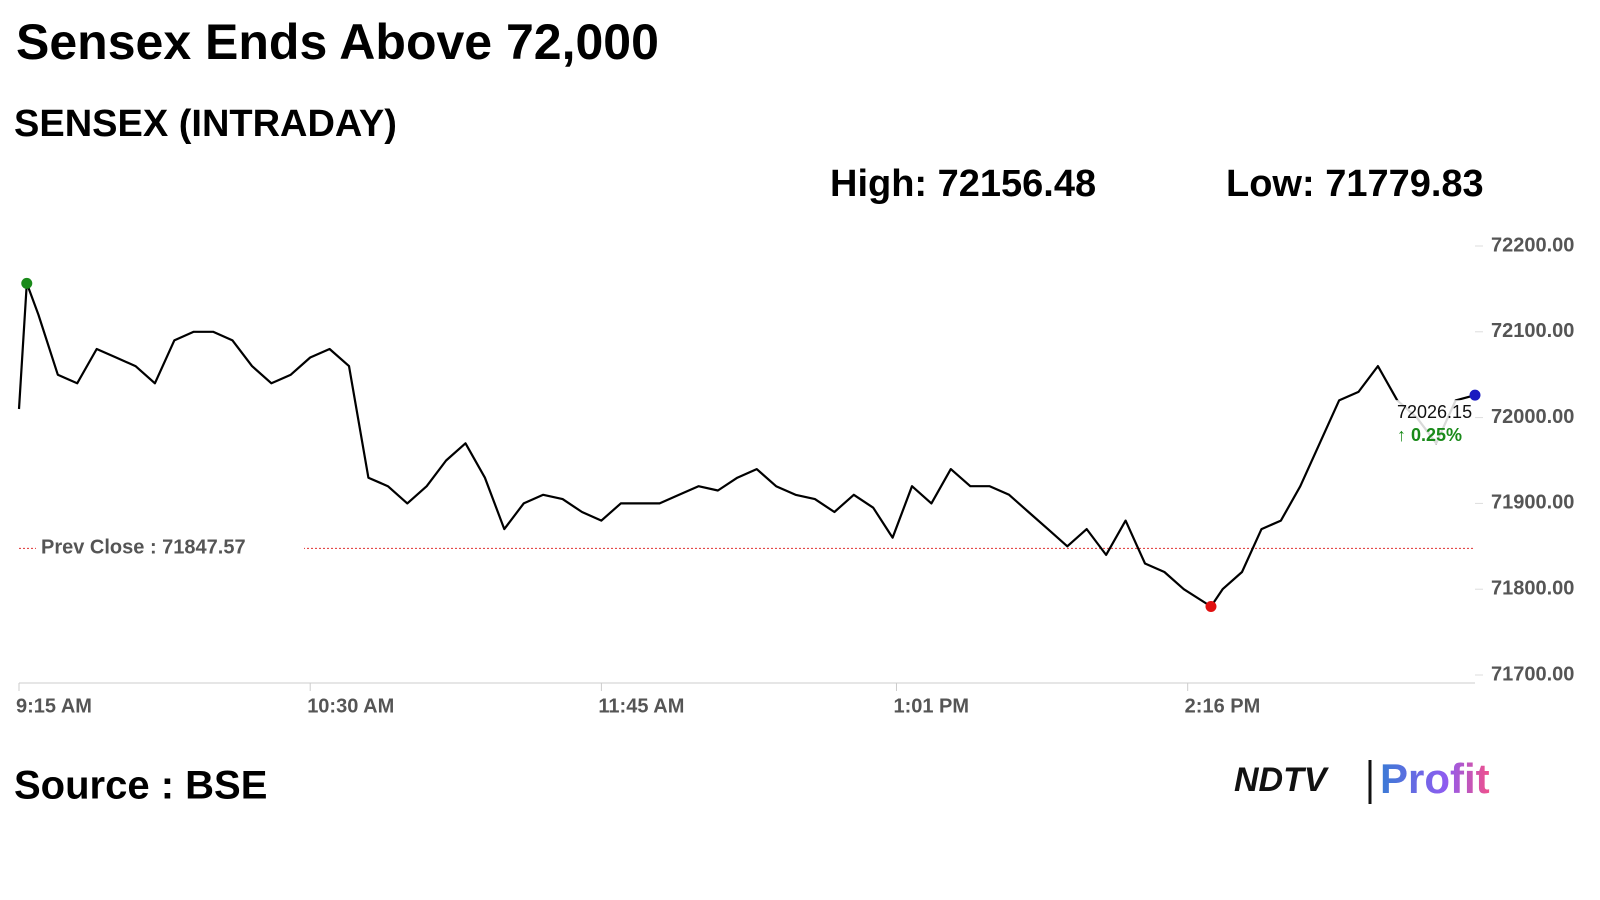  I want to click on y-tick-label: 72200.00, so click(1532, 245).